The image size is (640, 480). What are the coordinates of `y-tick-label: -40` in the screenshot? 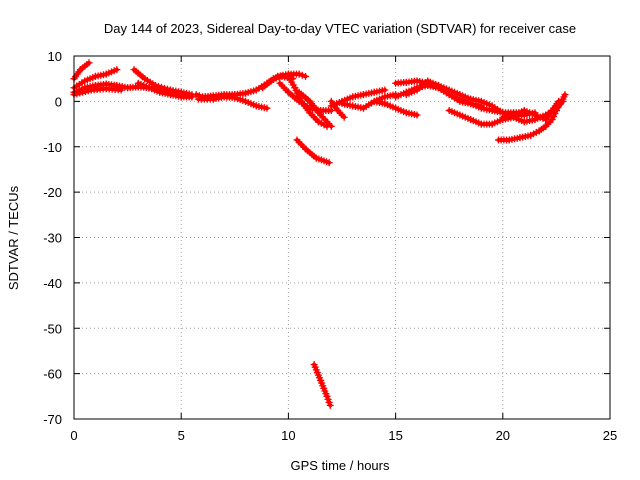 It's located at (52, 283).